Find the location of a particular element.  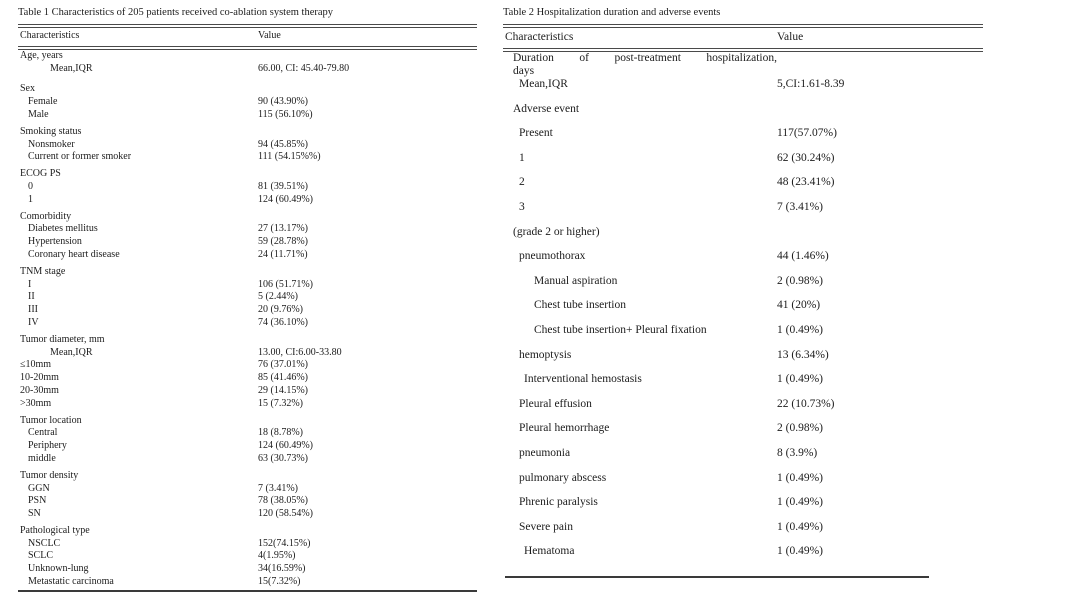

table-row: Pathological type is located at coordinates (247, 531).